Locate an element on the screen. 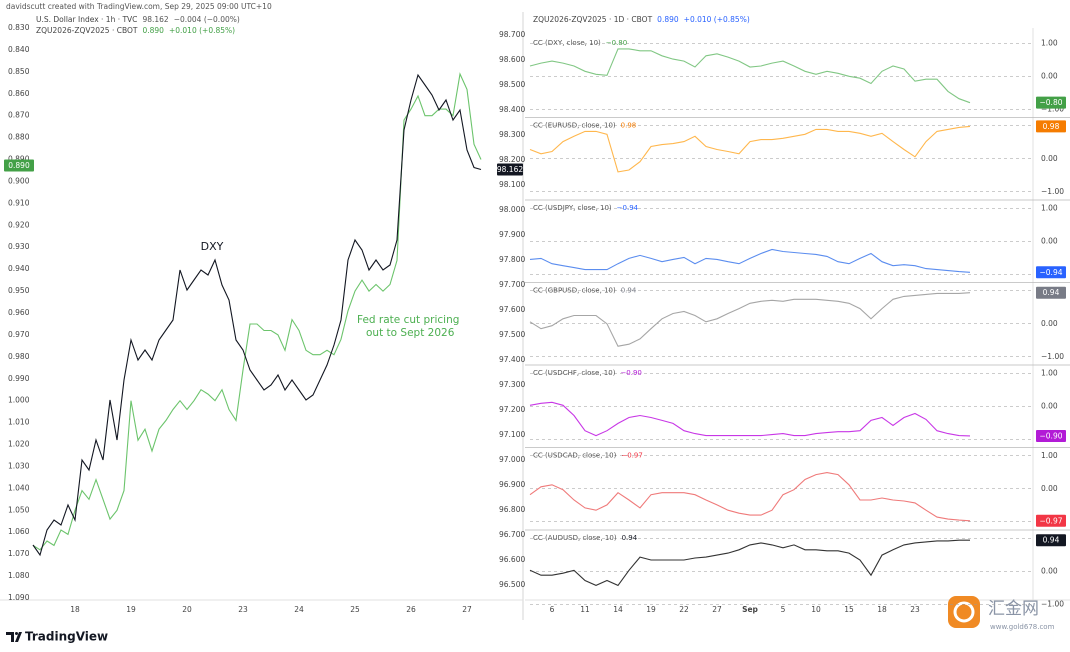  x-tick-label: 23 is located at coordinates (243, 609).